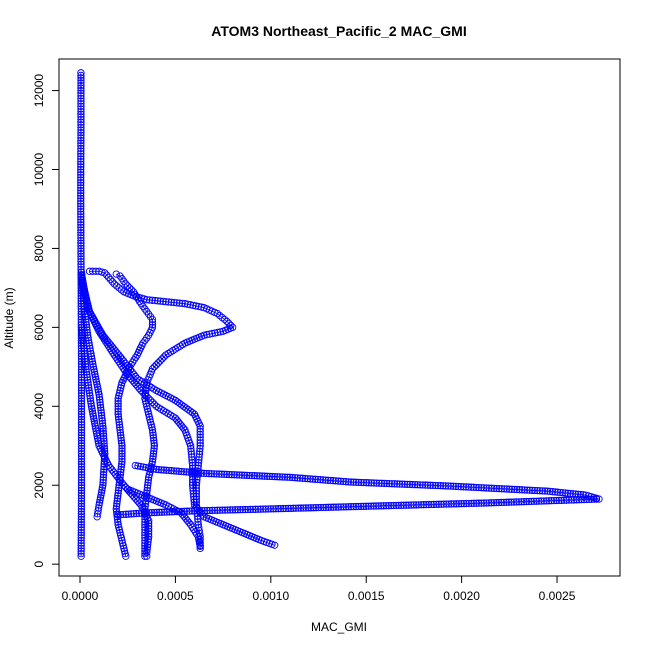 The height and width of the screenshot is (650, 650). What do you see at coordinates (270, 596) in the screenshot?
I see `x-tick-label: 0.0010` at bounding box center [270, 596].